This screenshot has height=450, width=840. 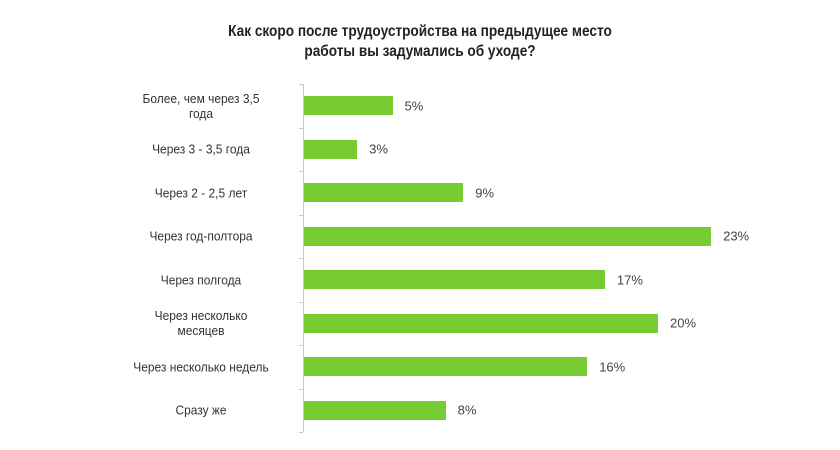 I want to click on data-label: 9%, so click(x=485, y=193).